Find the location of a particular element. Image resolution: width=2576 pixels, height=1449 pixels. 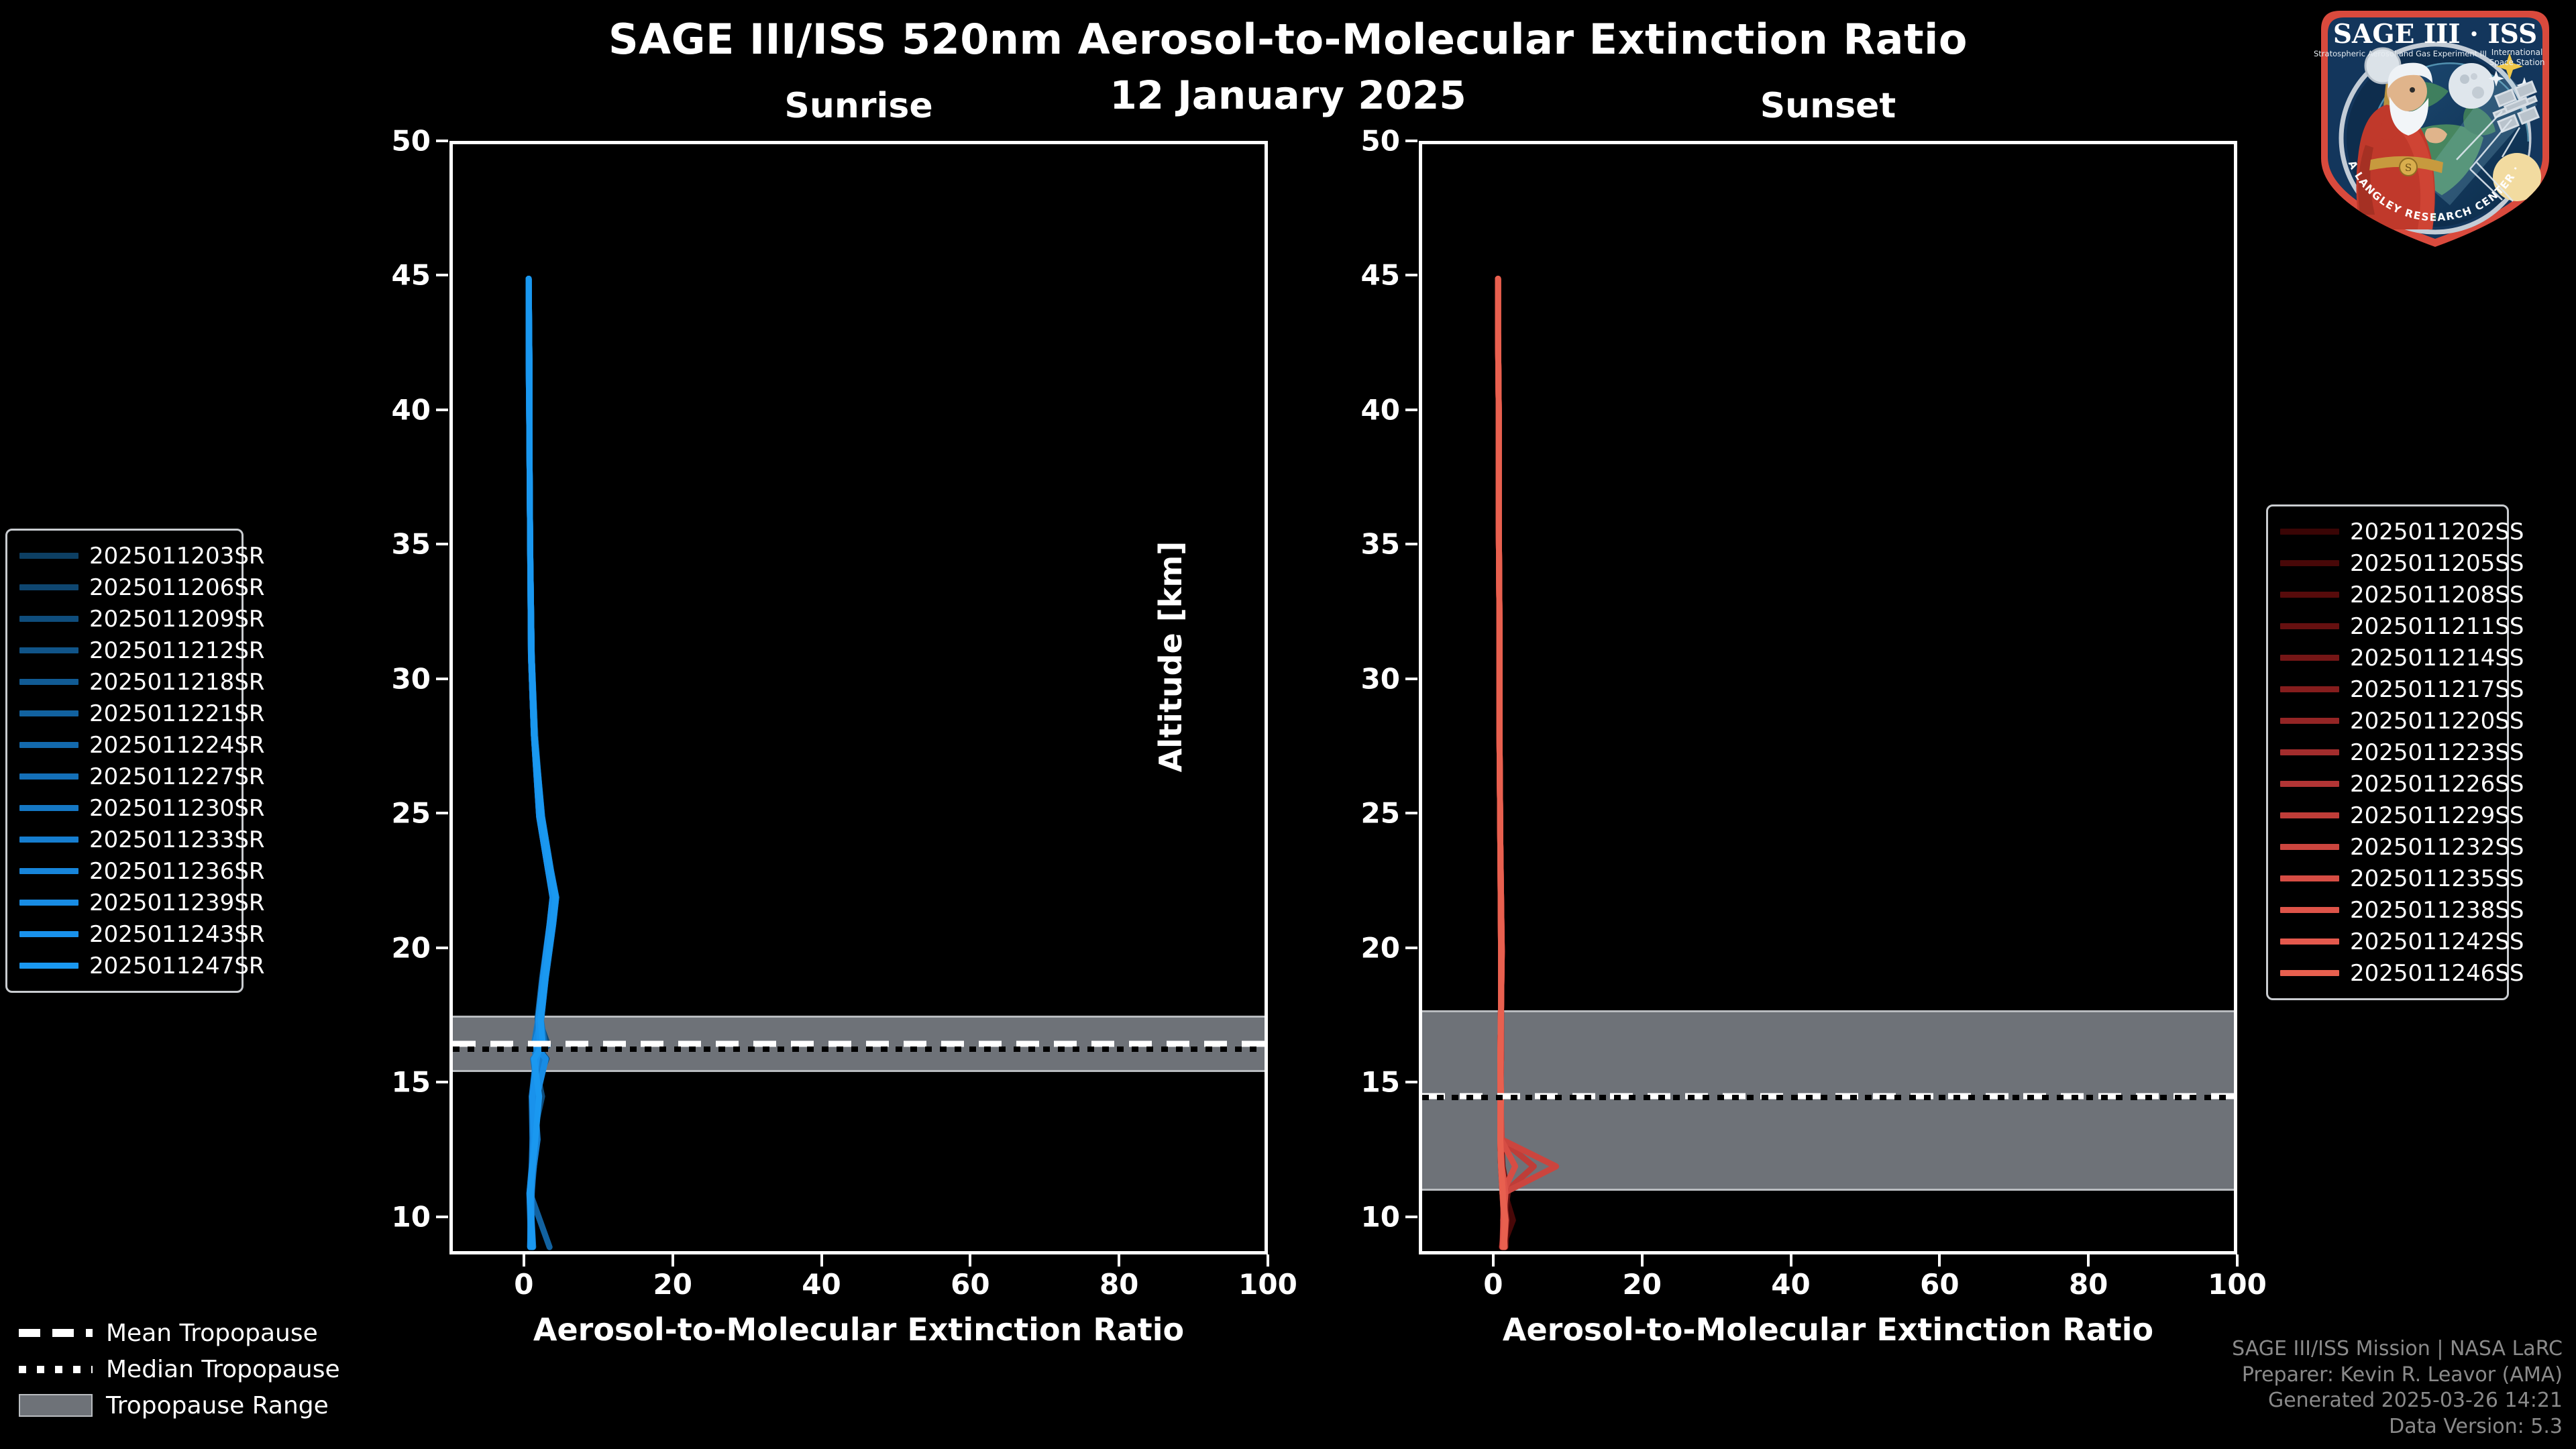

legend-item: 2025011203SR is located at coordinates (142, 556).